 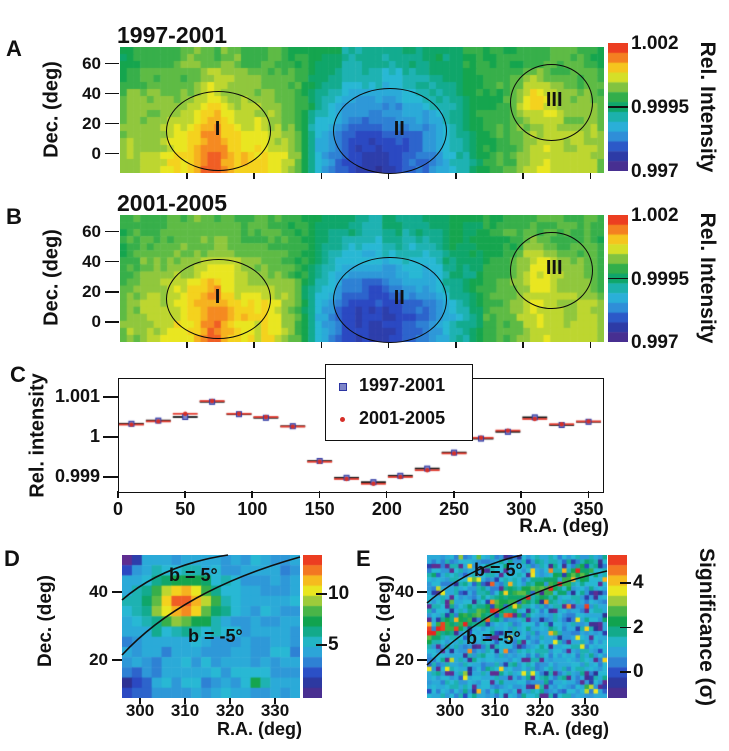 I want to click on colorbar-tick-label: 0.9995, so click(x=660, y=279).